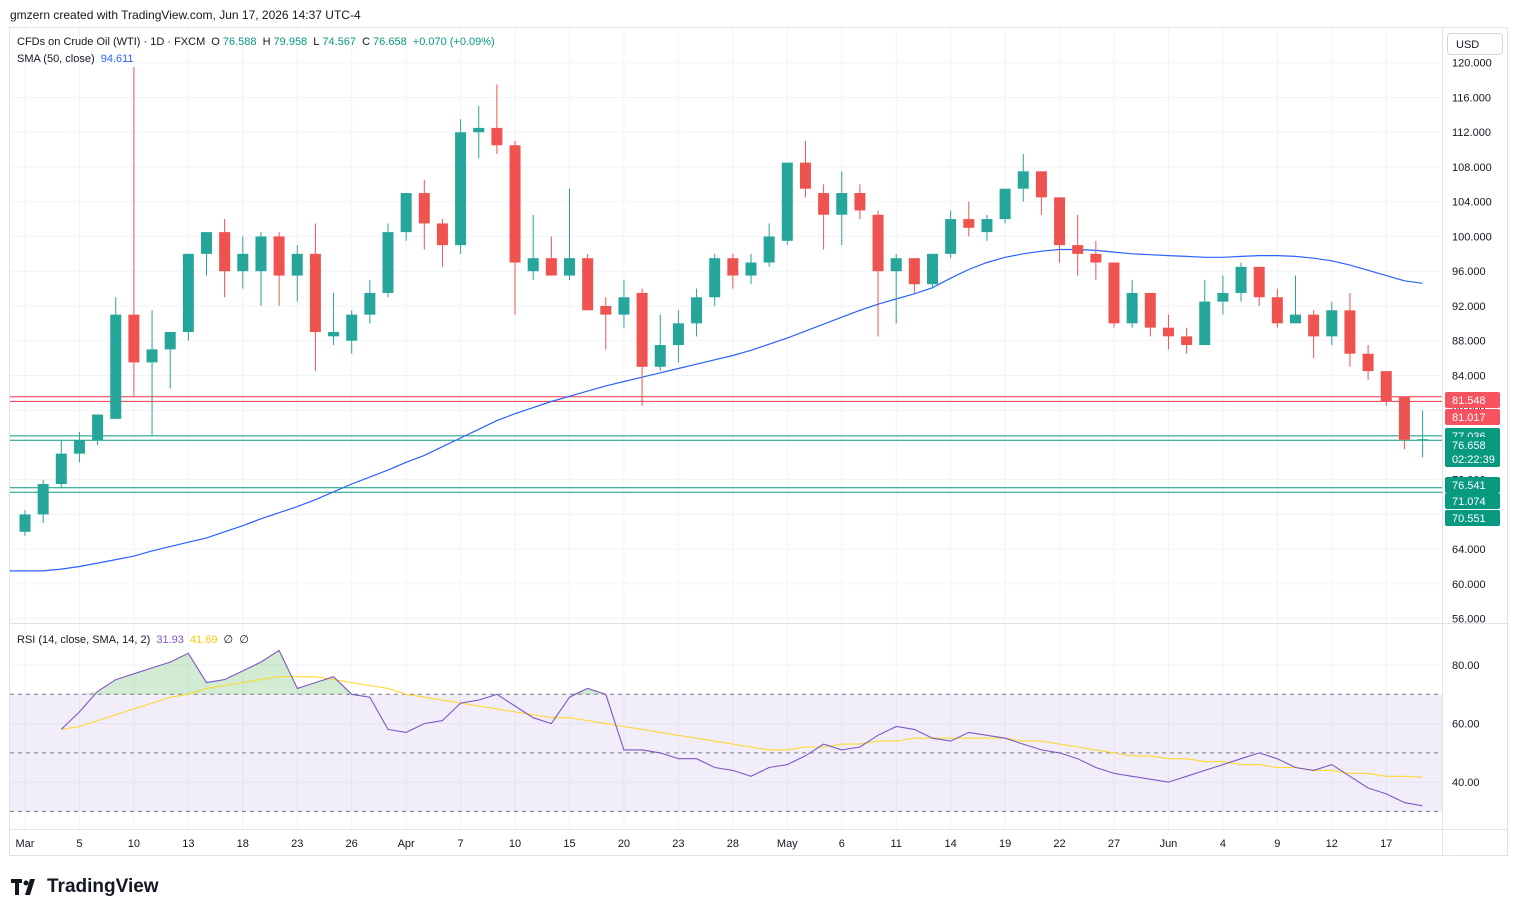 The height and width of the screenshot is (917, 1519). What do you see at coordinates (56, 59) in the screenshot?
I see `sma-label: SMA (50, close)` at bounding box center [56, 59].